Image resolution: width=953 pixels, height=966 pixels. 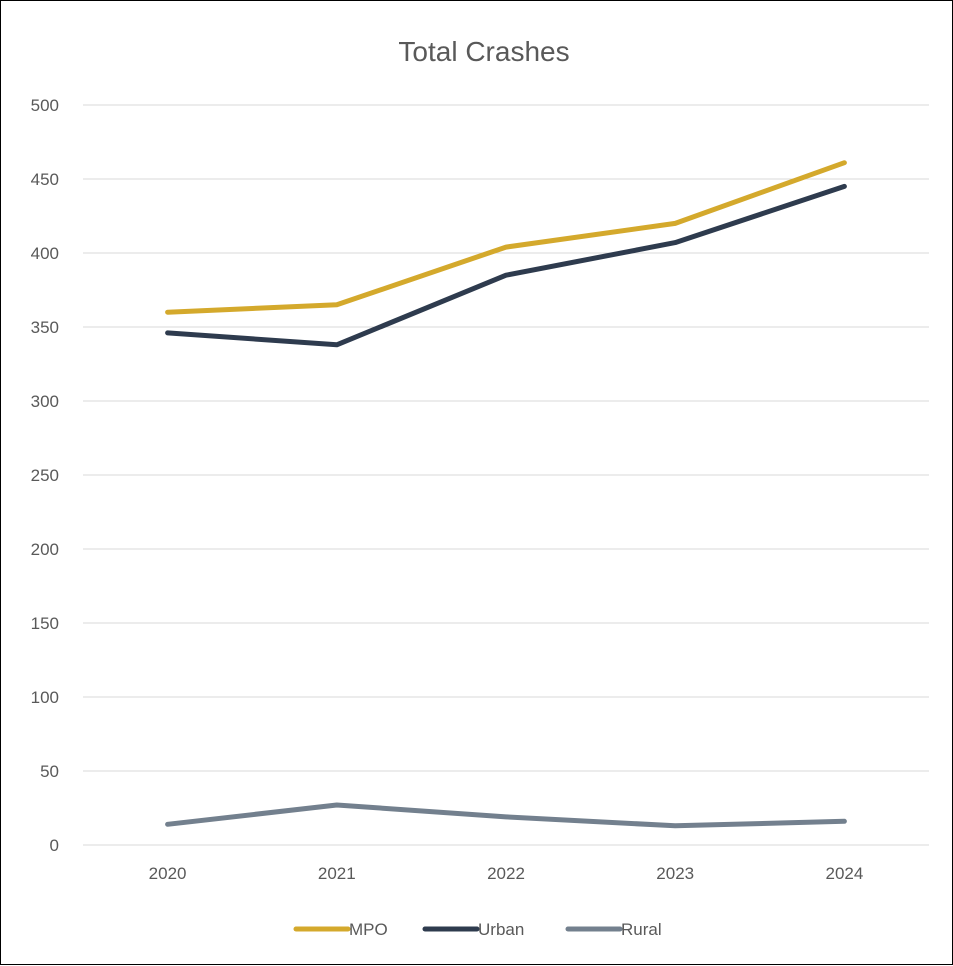 I want to click on x-tick-label: 2022, so click(x=506, y=873).